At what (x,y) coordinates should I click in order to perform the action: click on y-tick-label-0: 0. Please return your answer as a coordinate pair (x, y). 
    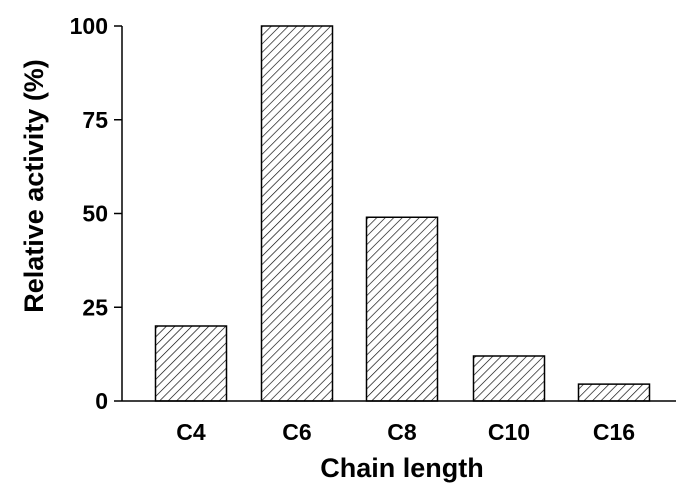
    Looking at the image, I should click on (101, 401).